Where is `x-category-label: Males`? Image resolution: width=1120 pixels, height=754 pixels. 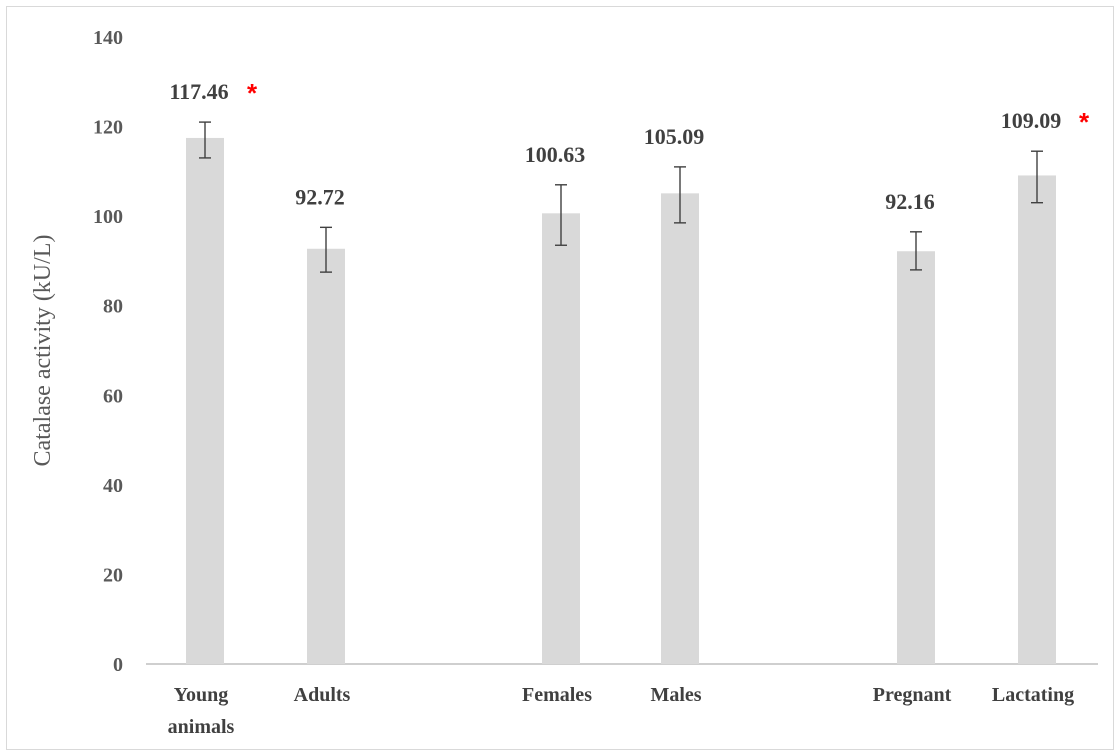 x-category-label: Males is located at coordinates (675, 695).